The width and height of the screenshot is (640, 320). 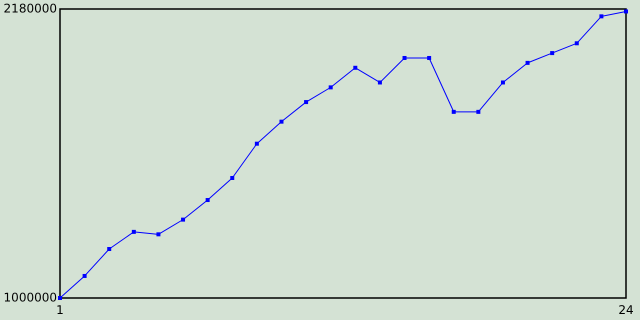 I want to click on y-tick-label: 2180000, so click(x=30, y=8).